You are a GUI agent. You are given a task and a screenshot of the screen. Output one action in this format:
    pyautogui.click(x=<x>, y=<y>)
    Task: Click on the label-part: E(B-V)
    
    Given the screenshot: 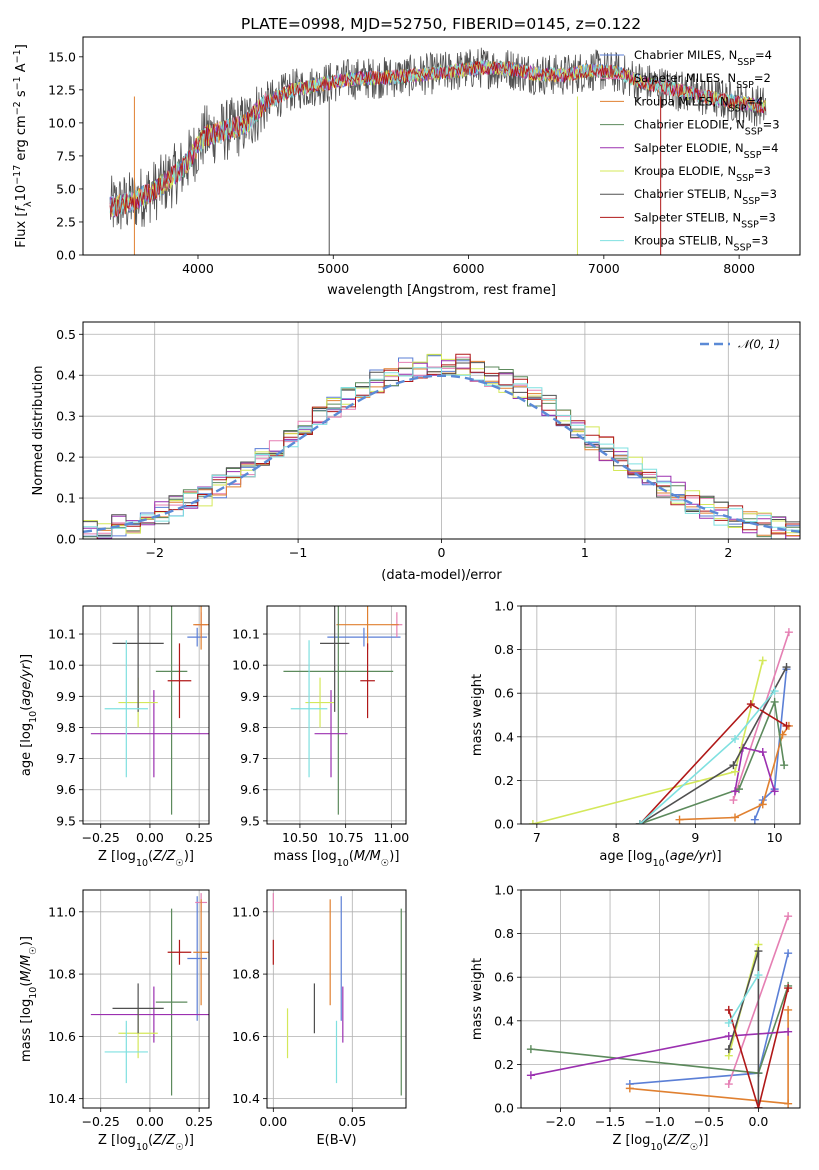 What is the action you would take?
    pyautogui.click(x=336, y=1140)
    